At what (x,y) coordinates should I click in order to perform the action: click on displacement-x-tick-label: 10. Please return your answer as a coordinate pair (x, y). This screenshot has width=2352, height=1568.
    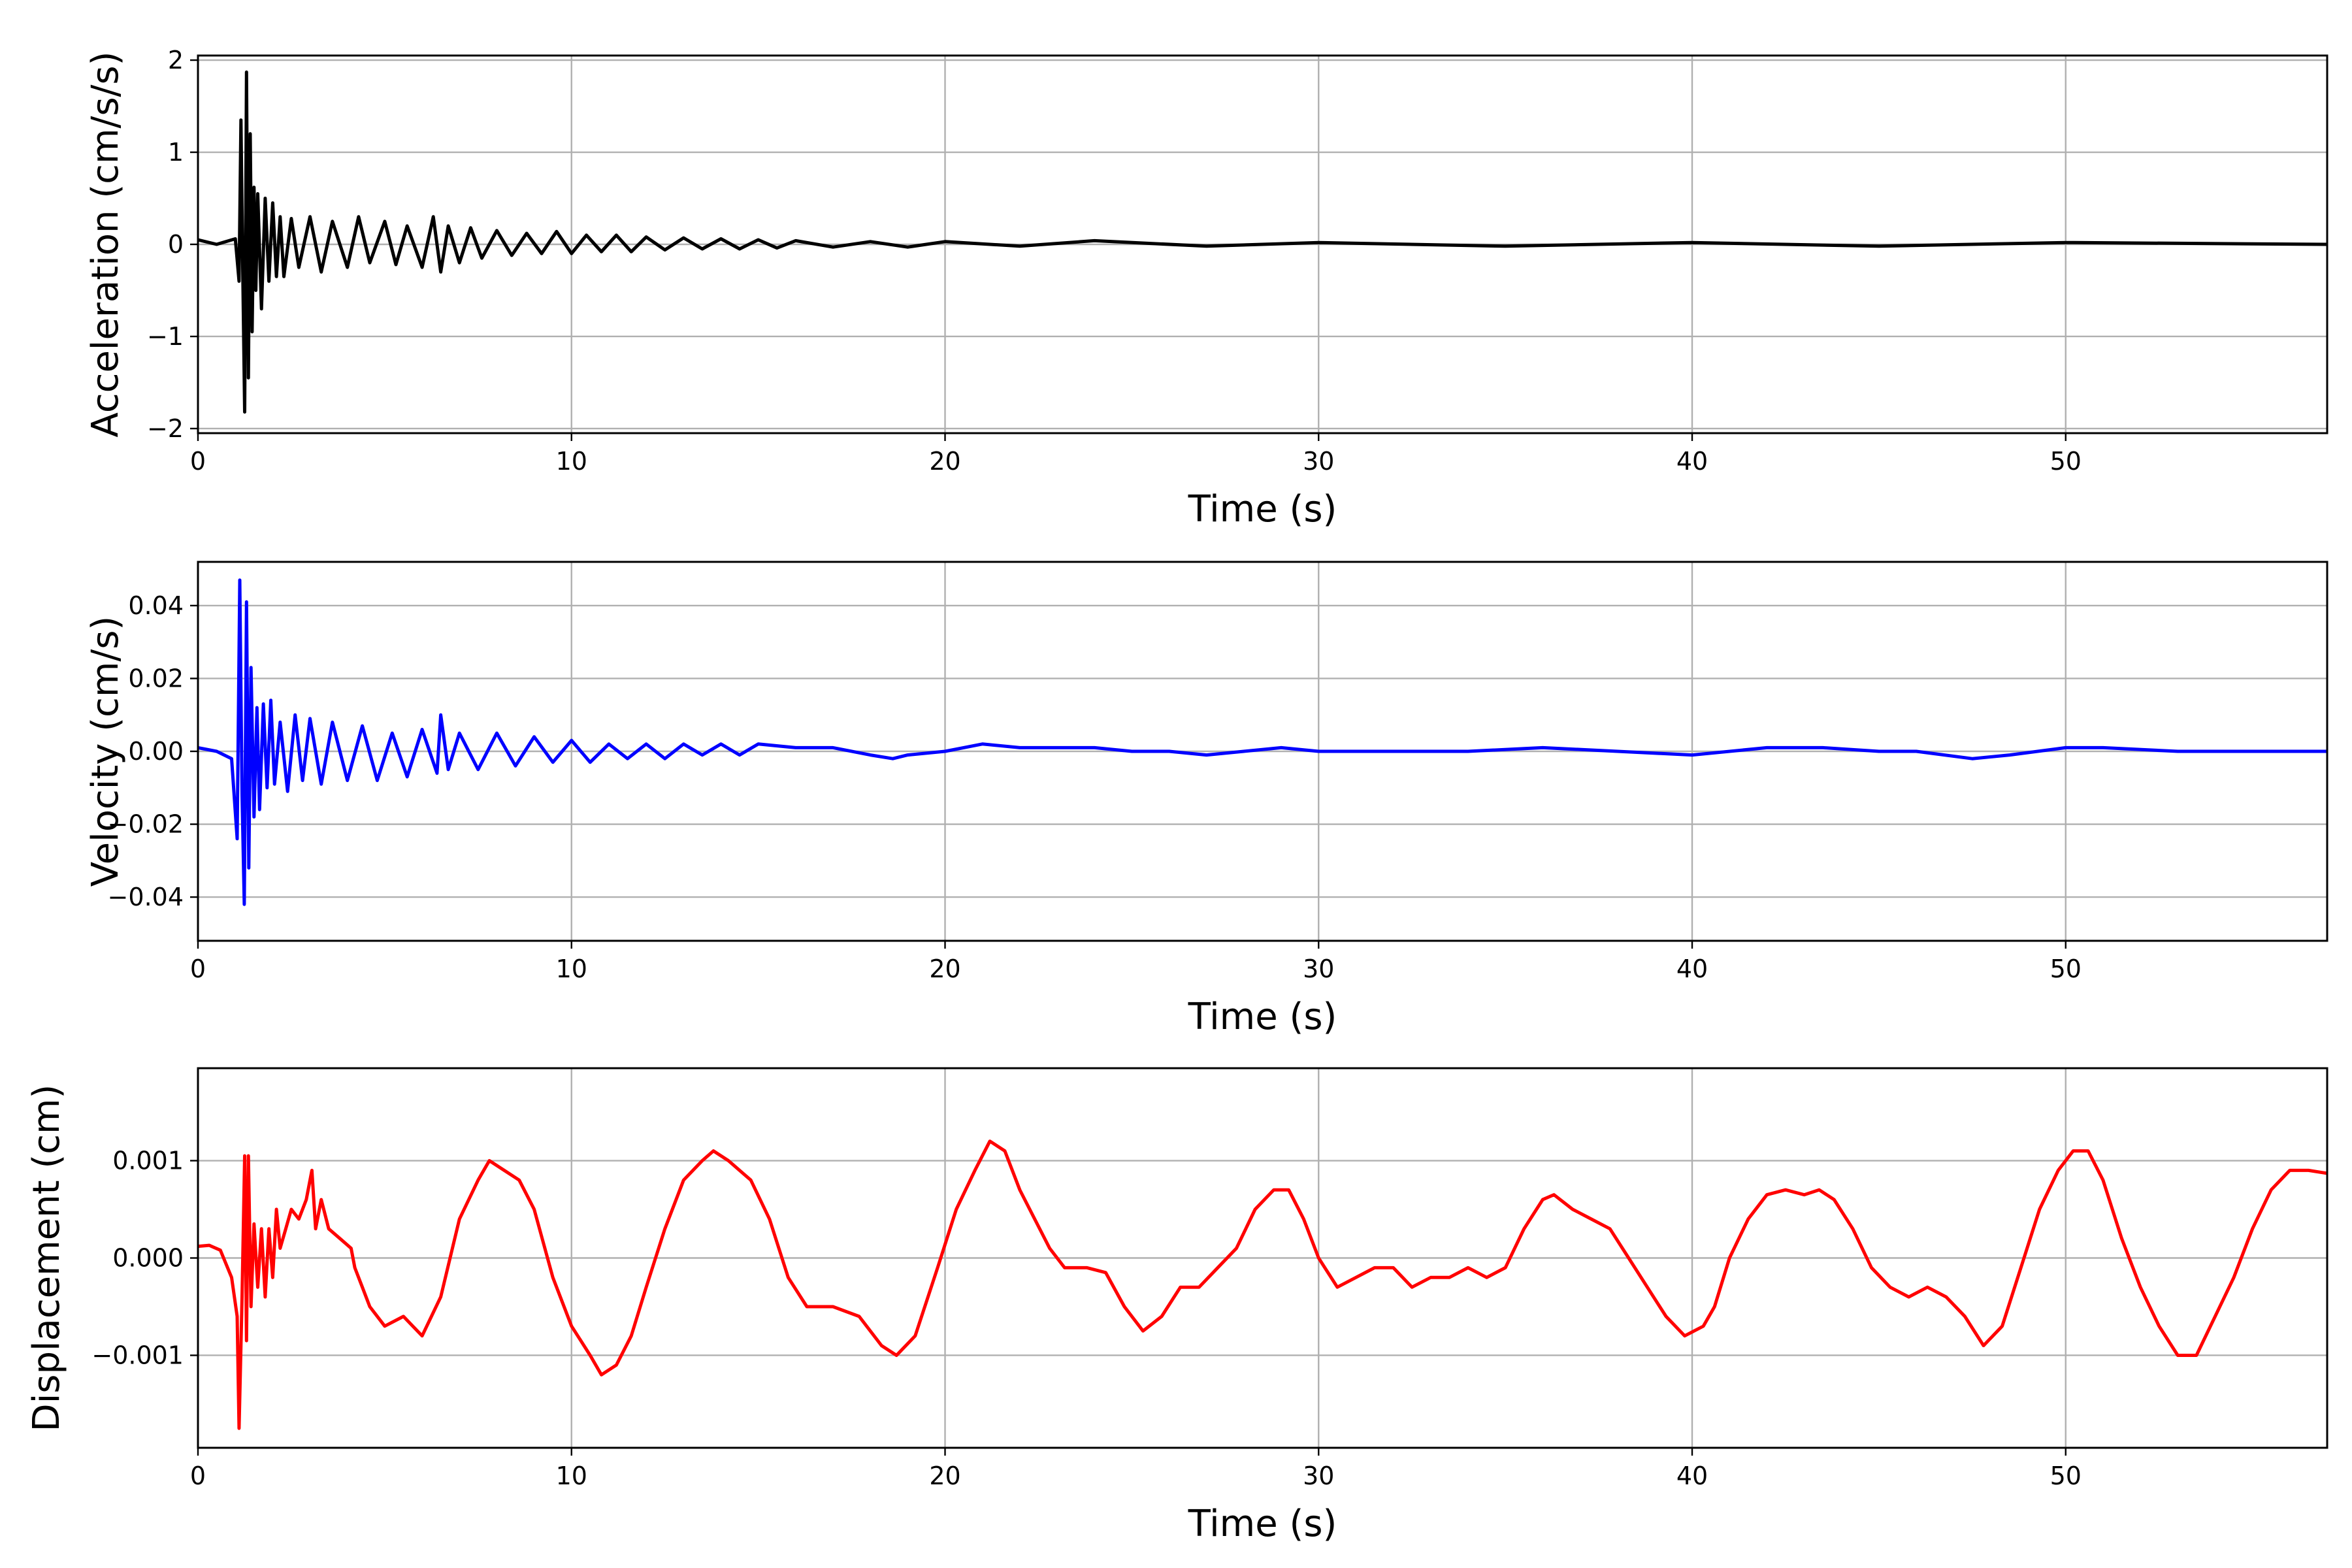
    Looking at the image, I should click on (571, 1476).